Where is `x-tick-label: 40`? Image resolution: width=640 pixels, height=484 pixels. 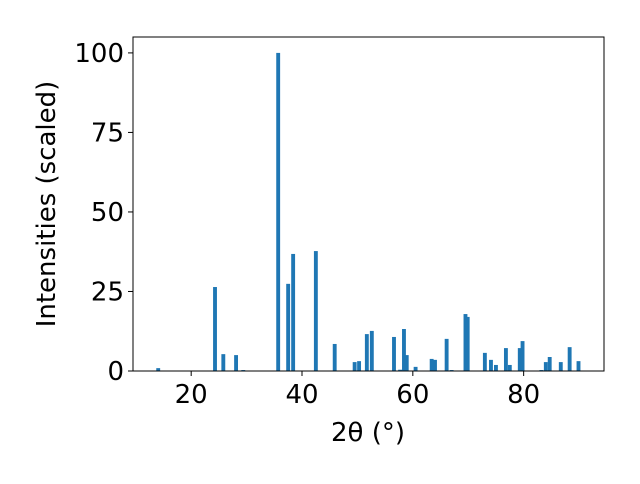 x-tick-label: 40 is located at coordinates (301, 395).